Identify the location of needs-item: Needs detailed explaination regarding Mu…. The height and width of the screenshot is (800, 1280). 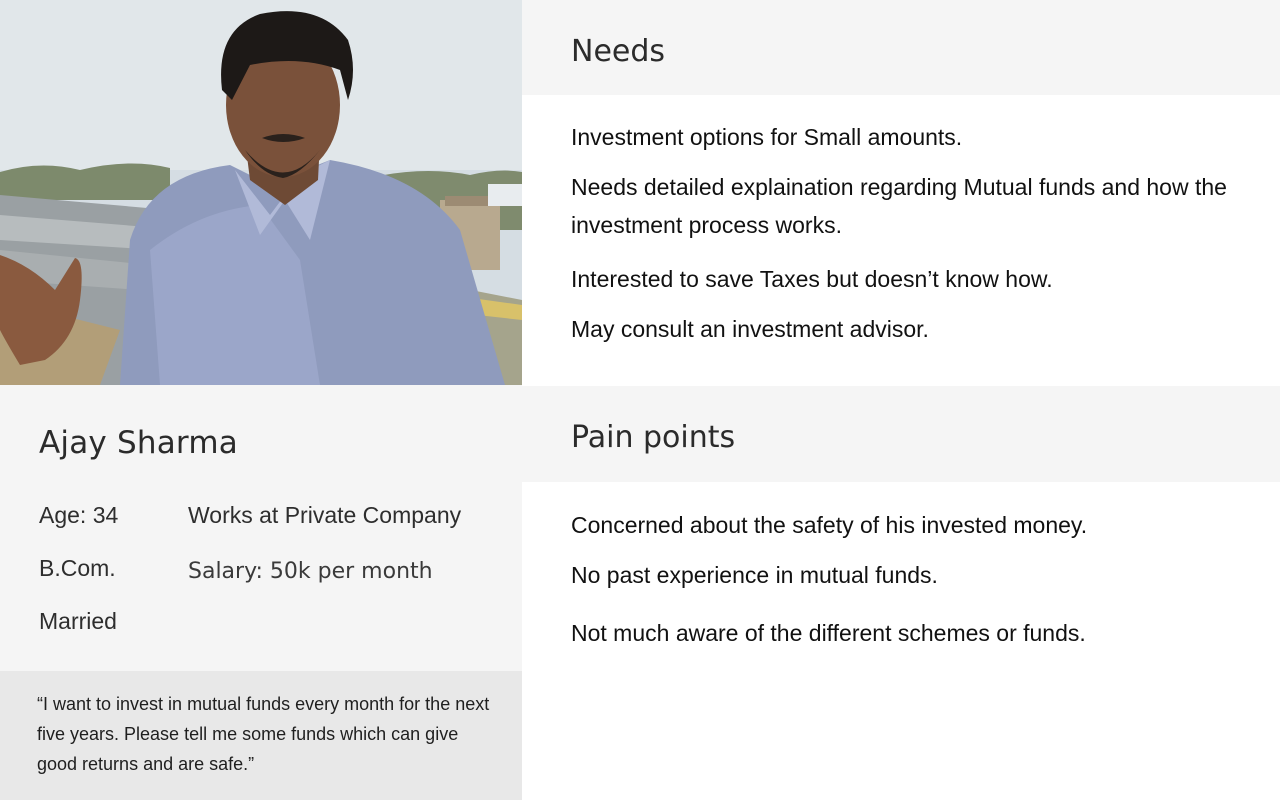
(899, 206).